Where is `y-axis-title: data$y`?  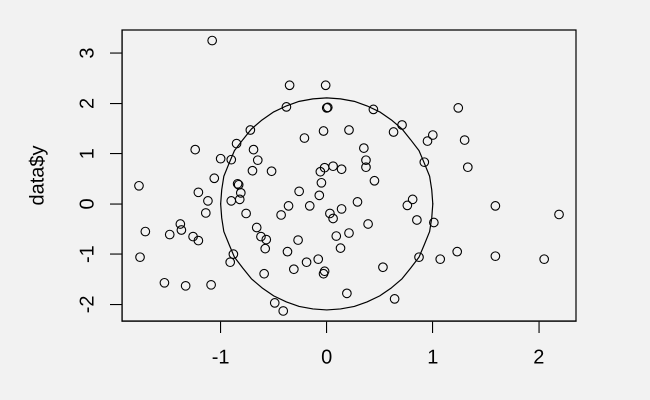
y-axis-title: data$y is located at coordinates (37, 175).